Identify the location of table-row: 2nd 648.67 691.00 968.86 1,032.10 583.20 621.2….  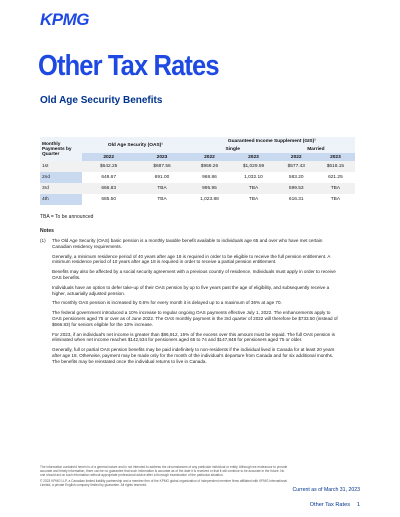
(197, 177).